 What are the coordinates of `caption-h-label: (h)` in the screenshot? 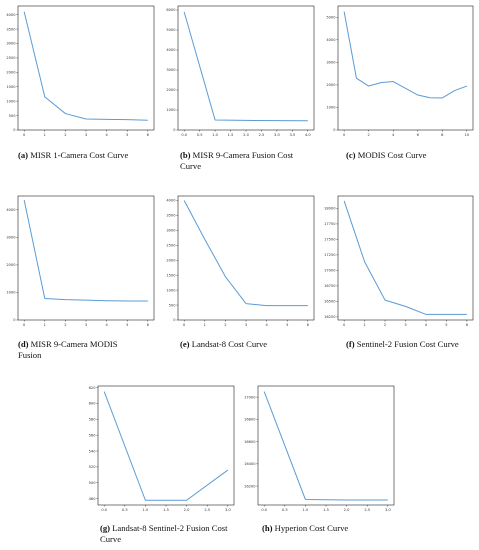 It's located at (267, 528).